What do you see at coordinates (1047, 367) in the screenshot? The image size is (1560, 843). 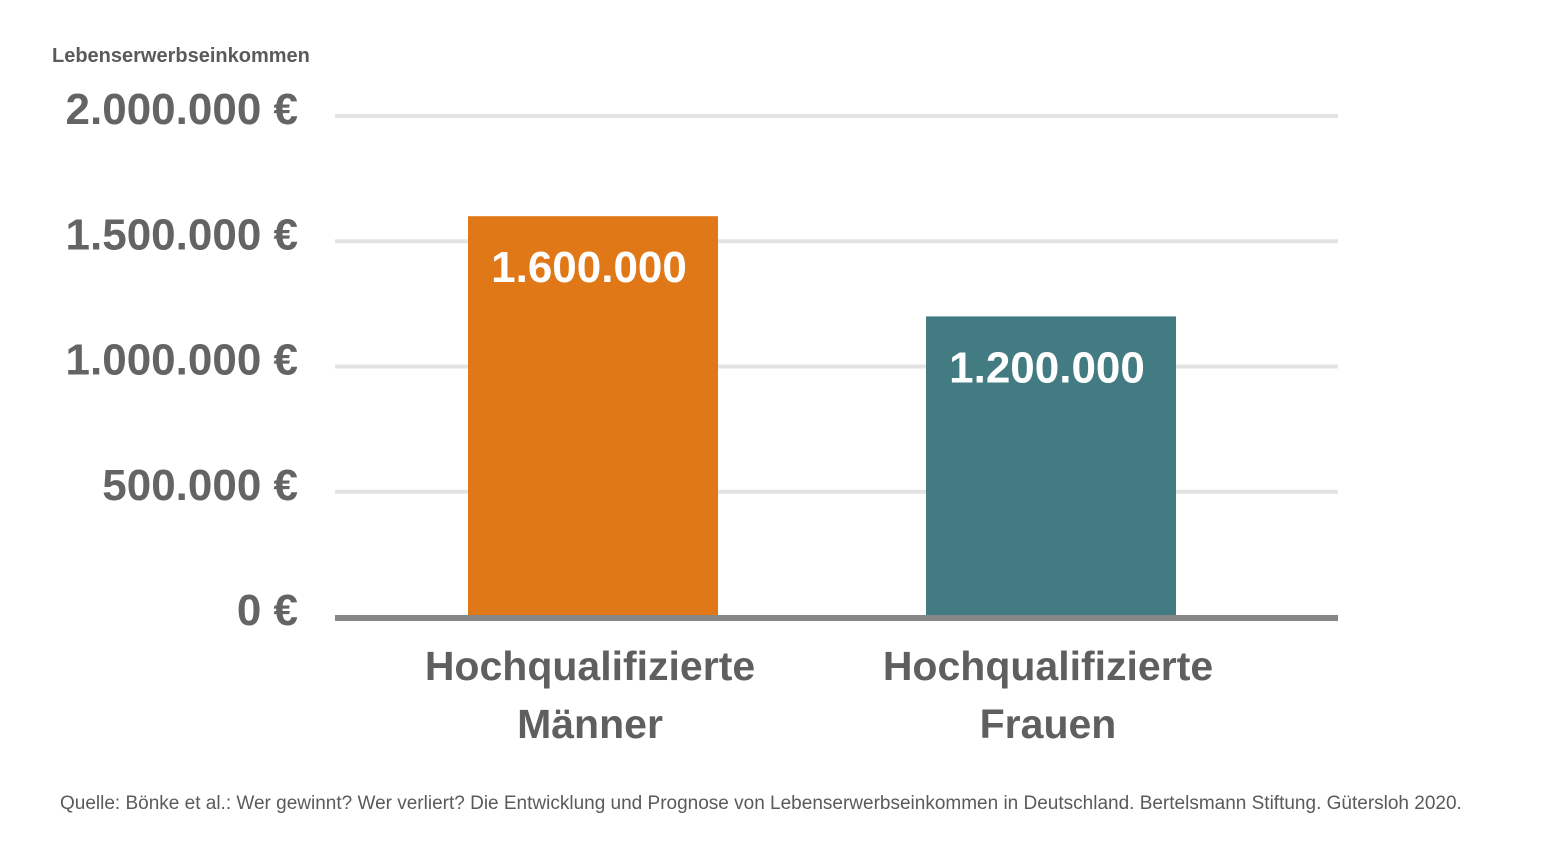 I see `data-label: 1.200.000` at bounding box center [1047, 367].